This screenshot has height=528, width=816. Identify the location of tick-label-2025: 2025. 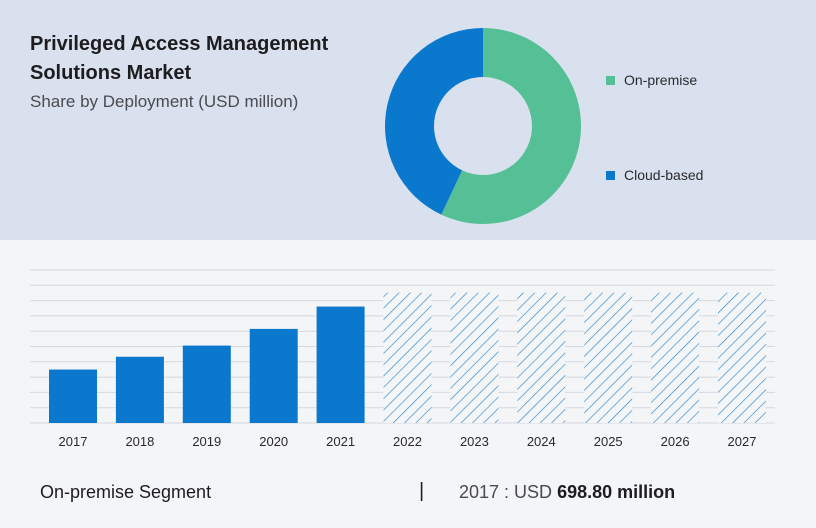
(608, 441).